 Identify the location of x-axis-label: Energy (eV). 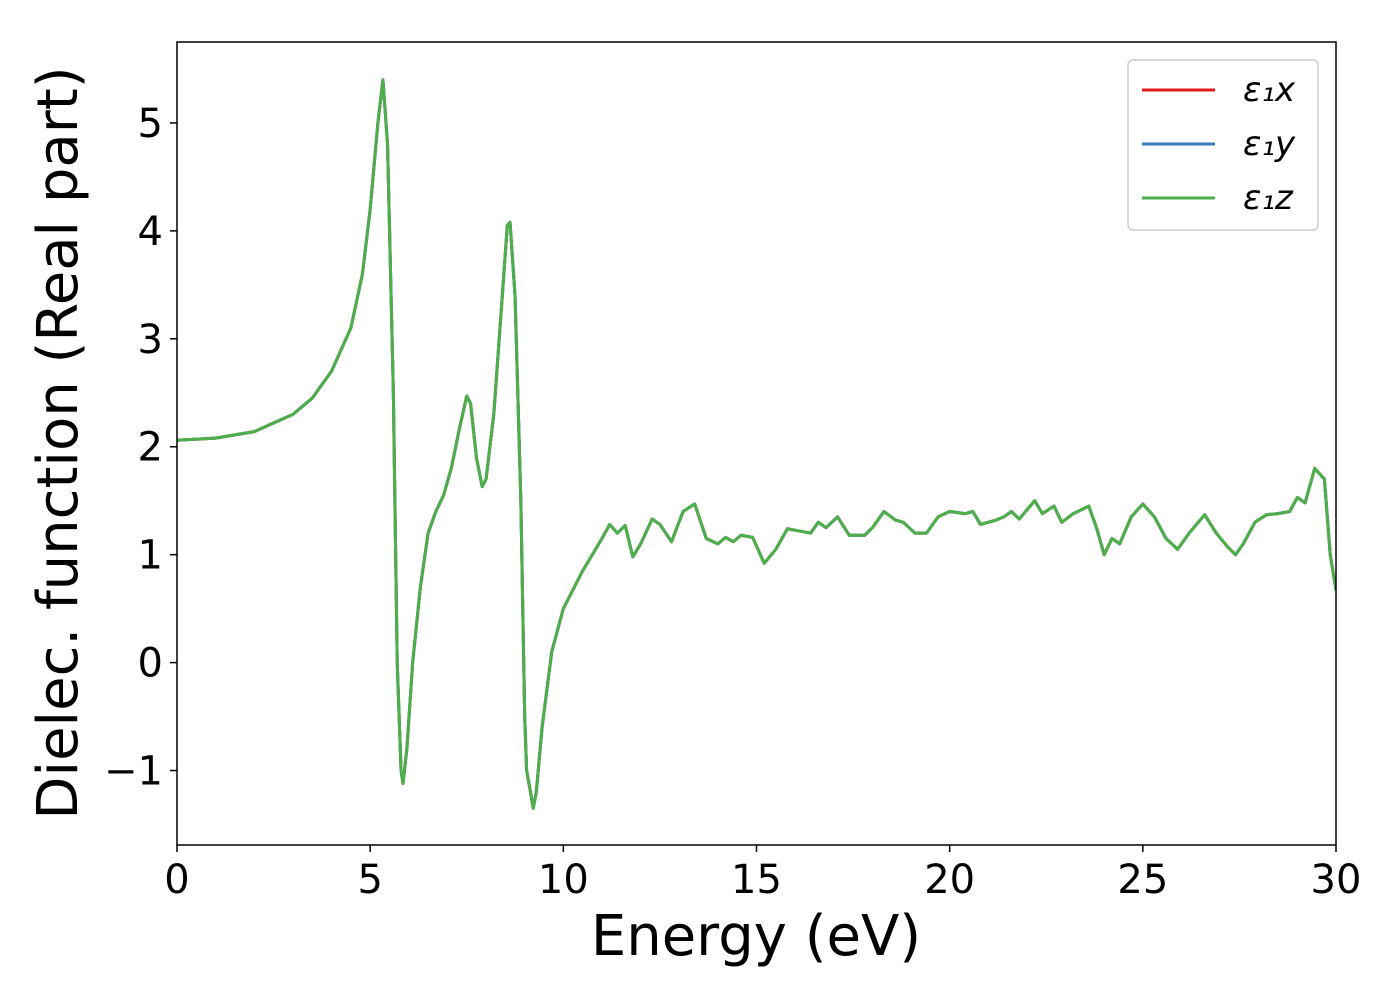
(756, 936).